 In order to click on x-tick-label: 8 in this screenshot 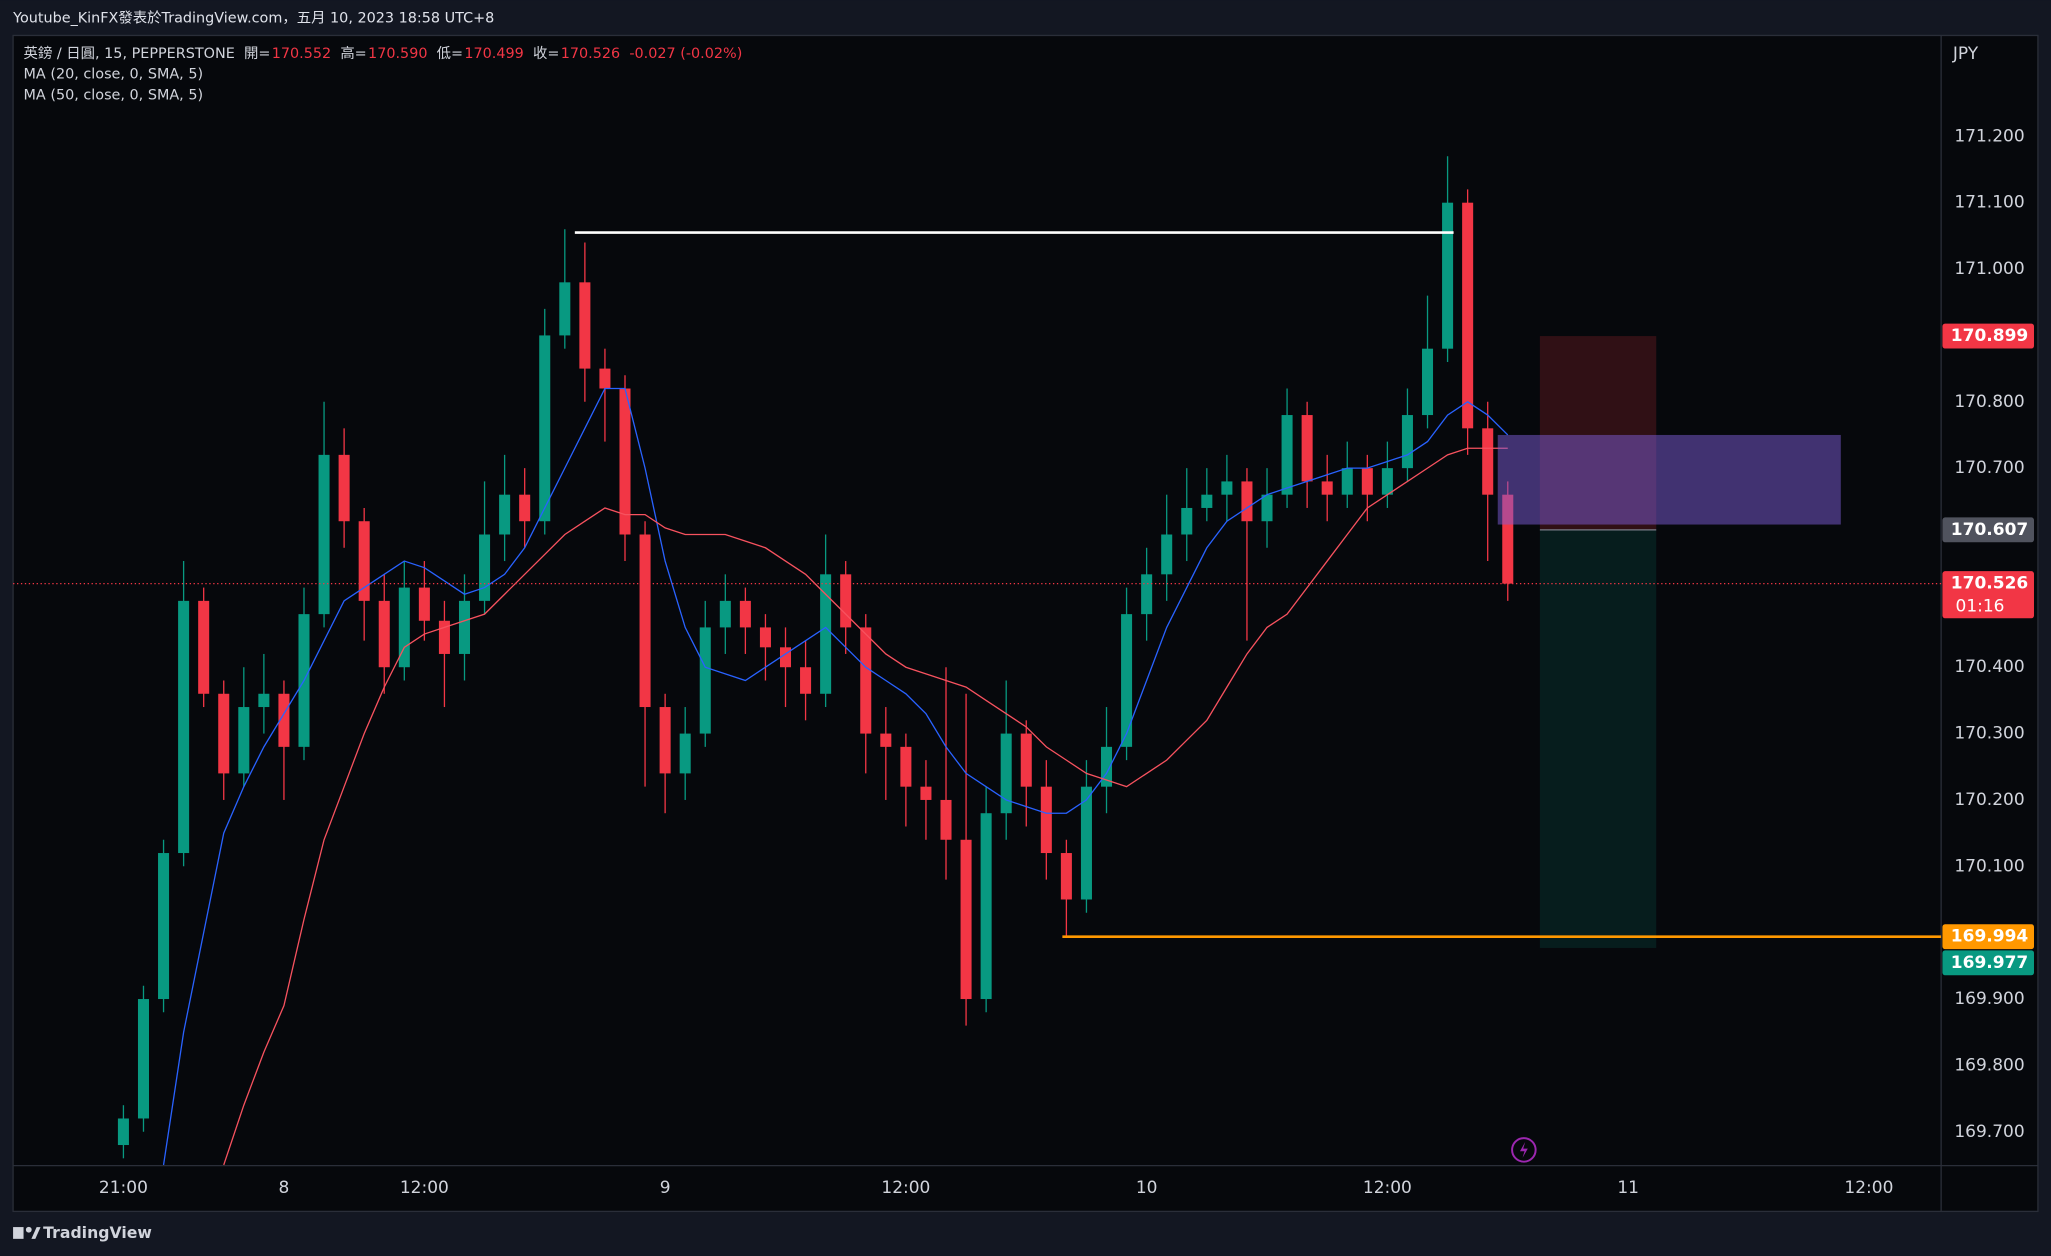, I will do `click(284, 1188)`.